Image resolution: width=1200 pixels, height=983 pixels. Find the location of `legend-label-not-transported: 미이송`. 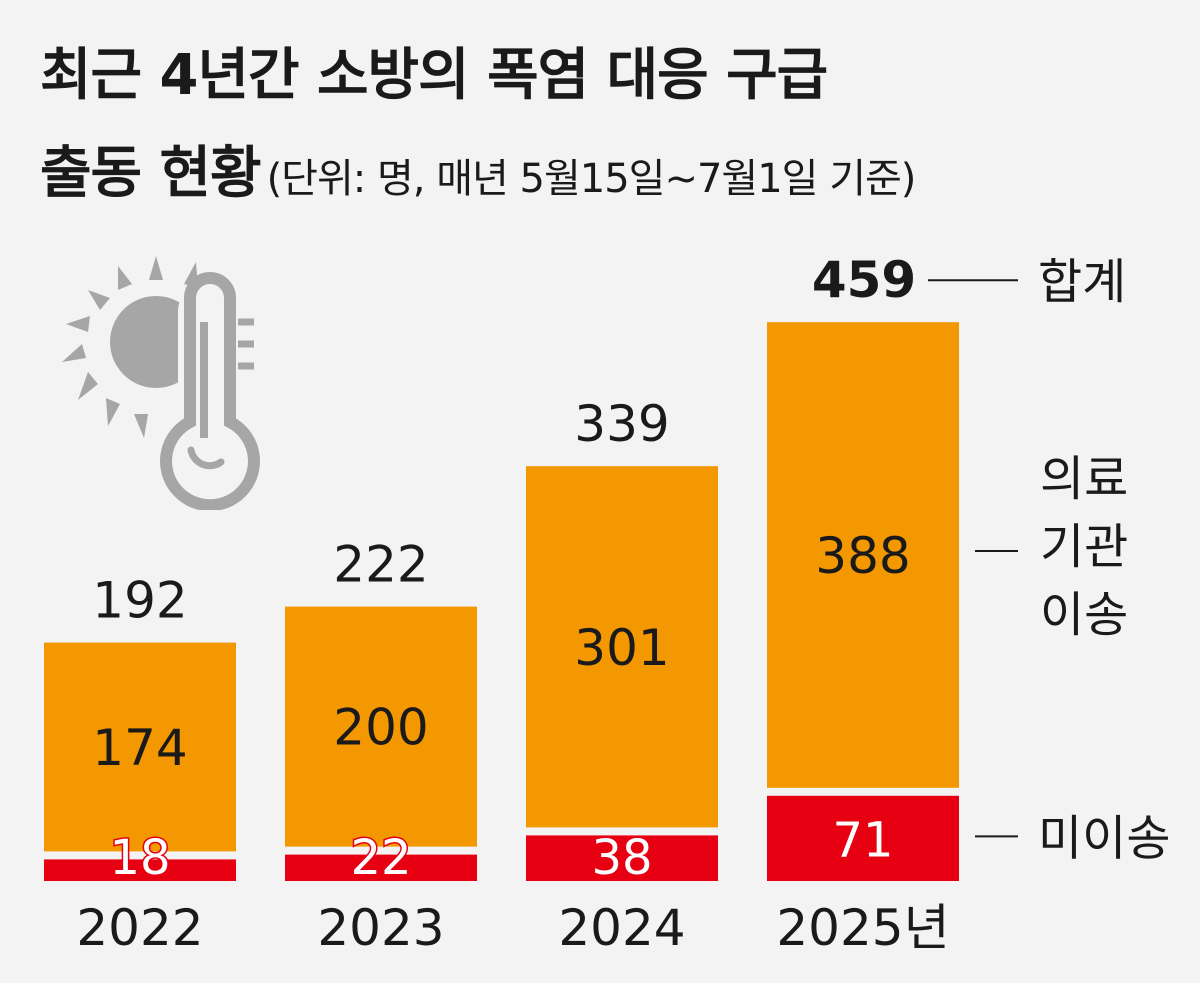

legend-label-not-transported: 미이송 is located at coordinates (1104, 838).